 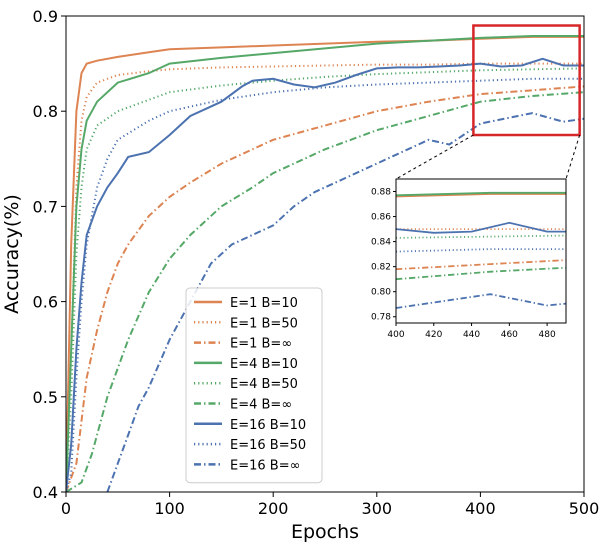 I want to click on x-tick-label: 500, so click(x=584, y=508).